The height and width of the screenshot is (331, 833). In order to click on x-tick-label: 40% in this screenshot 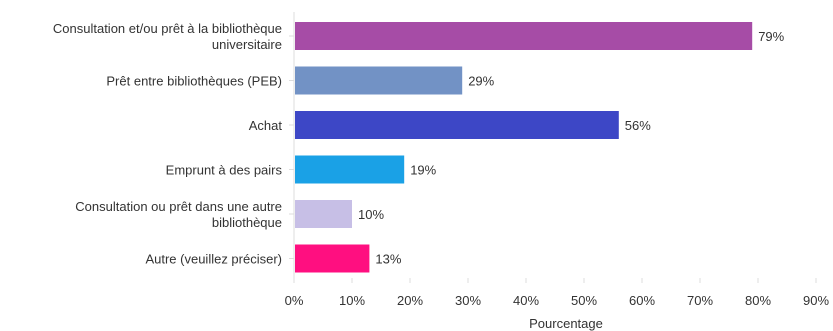, I will do `click(526, 300)`.